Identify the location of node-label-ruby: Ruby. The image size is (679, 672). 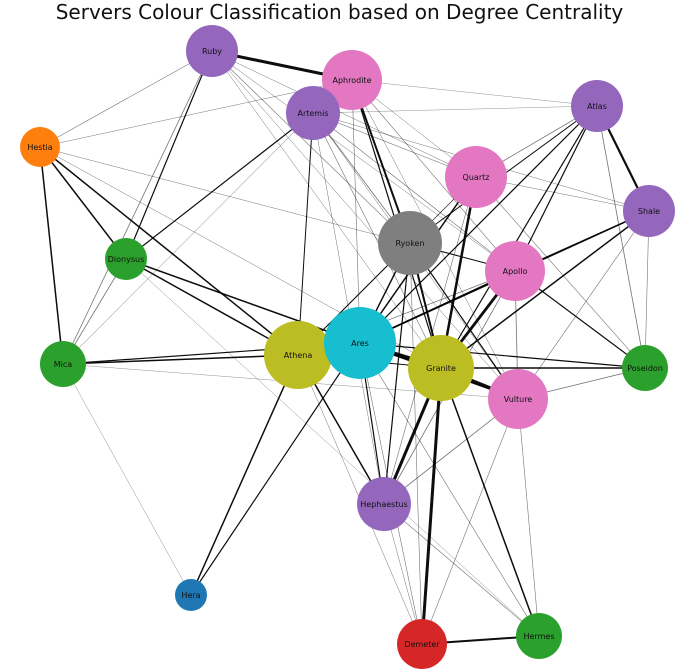
(212, 51).